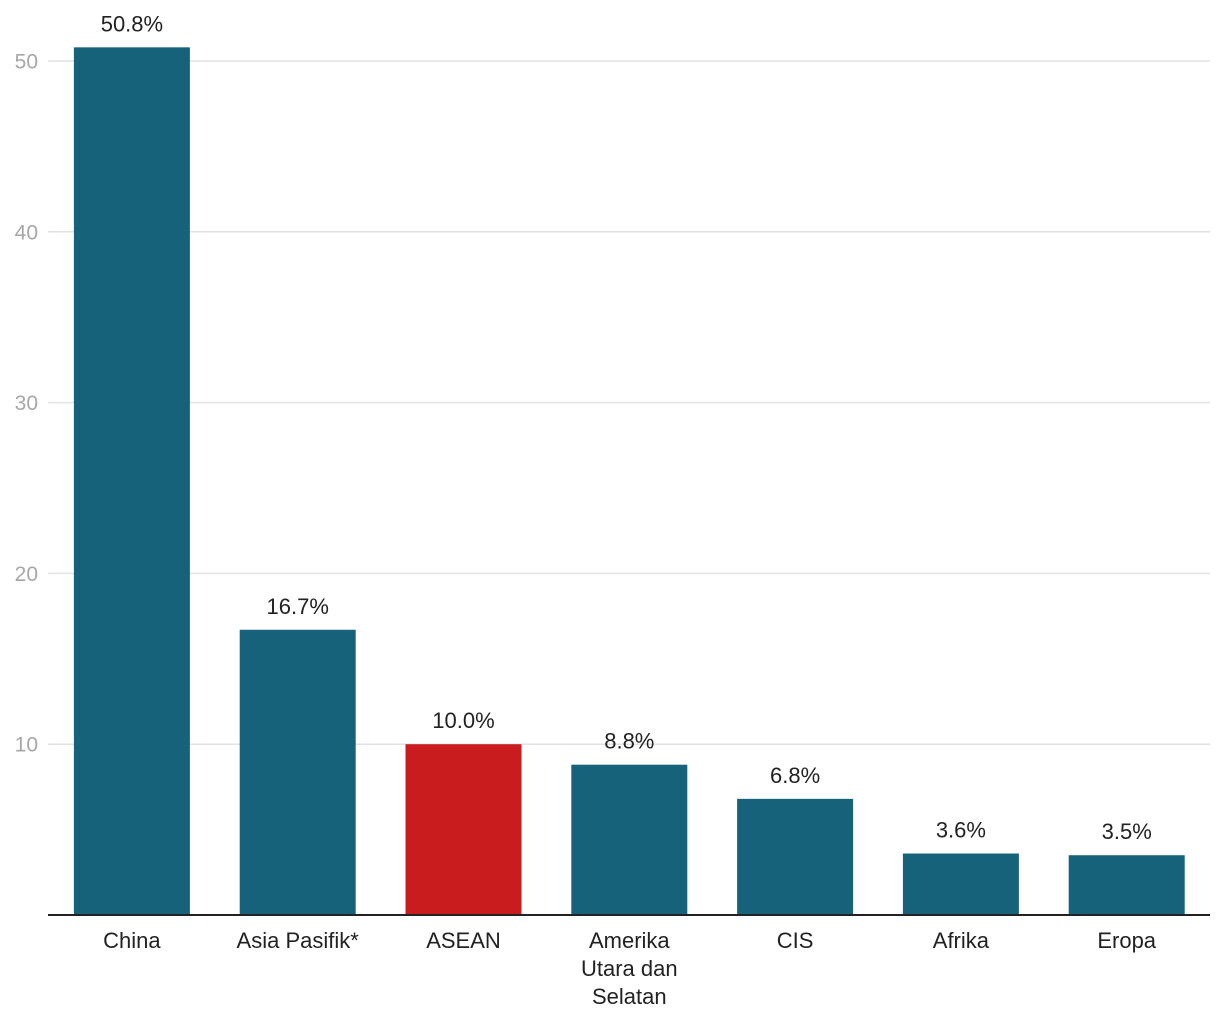  Describe the element at coordinates (629, 741) in the screenshot. I see `bar-value-label: 8.8%` at that location.